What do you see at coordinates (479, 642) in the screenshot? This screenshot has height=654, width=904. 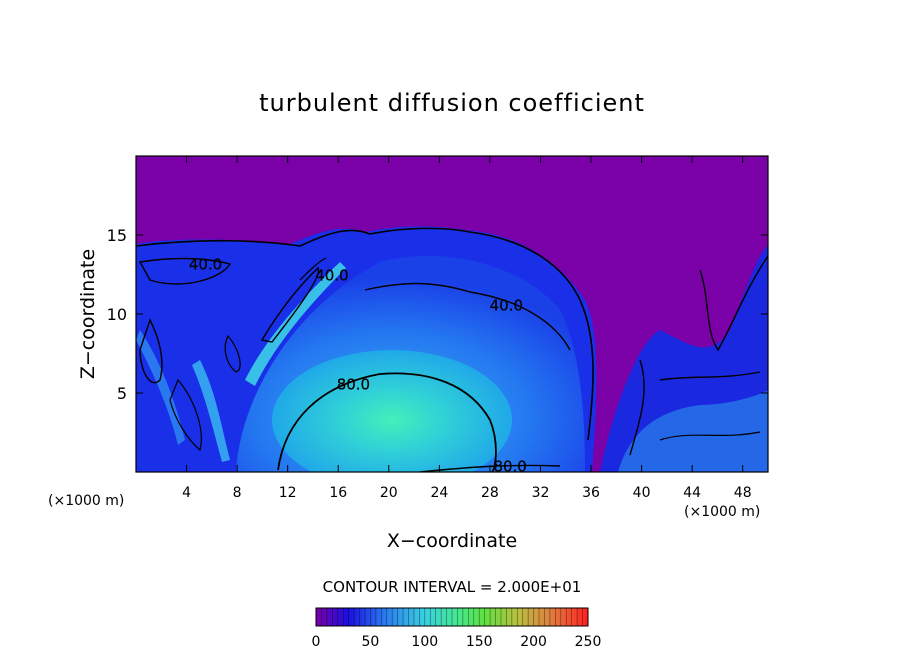 I see `colorbar-tick-label: 150` at bounding box center [479, 642].